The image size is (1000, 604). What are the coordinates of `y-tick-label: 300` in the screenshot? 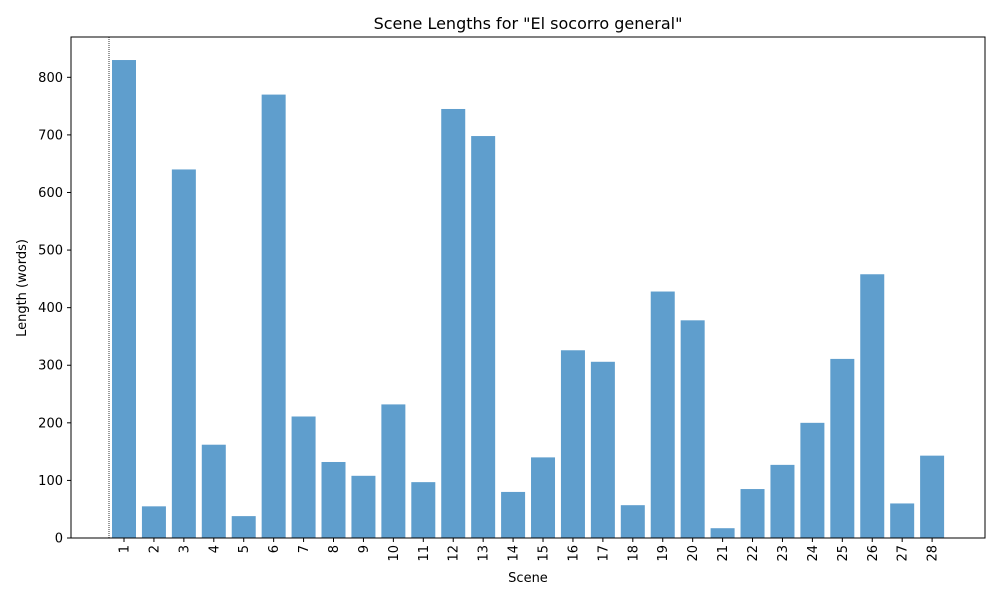 It's located at (50, 366).